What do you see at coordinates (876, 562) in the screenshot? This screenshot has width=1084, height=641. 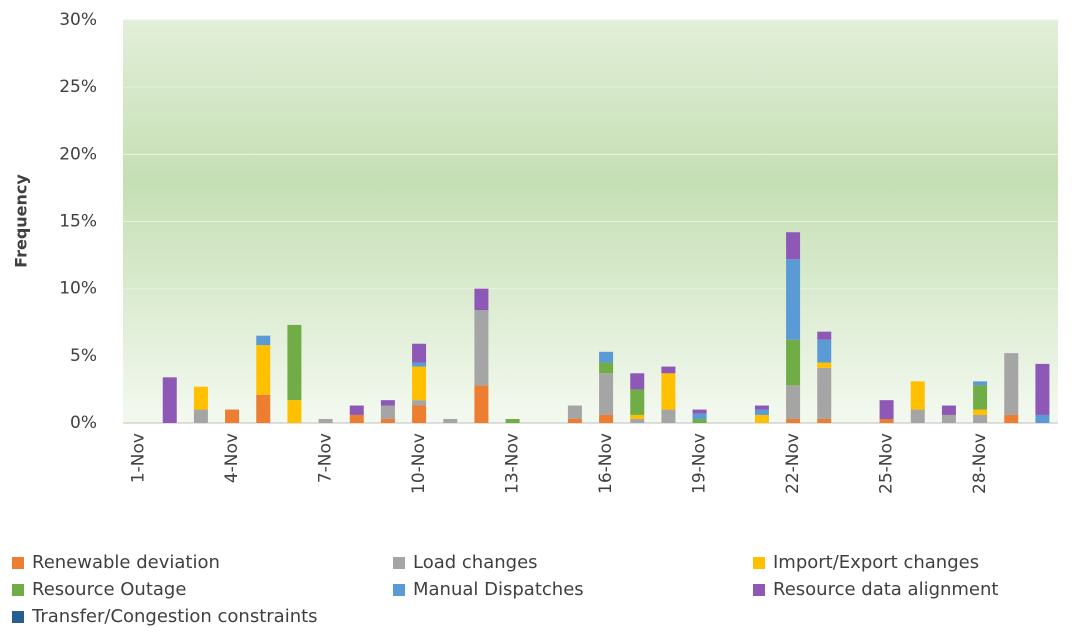 I see `legend-label: Import/Export changes` at bounding box center [876, 562].